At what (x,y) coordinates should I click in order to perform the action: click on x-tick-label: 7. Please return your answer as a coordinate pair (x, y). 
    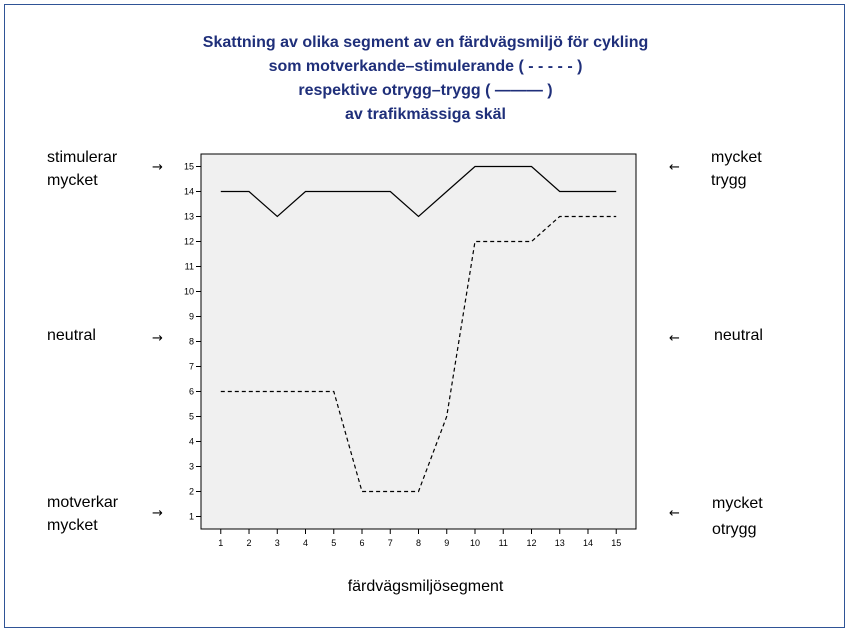
    Looking at the image, I should click on (390, 543).